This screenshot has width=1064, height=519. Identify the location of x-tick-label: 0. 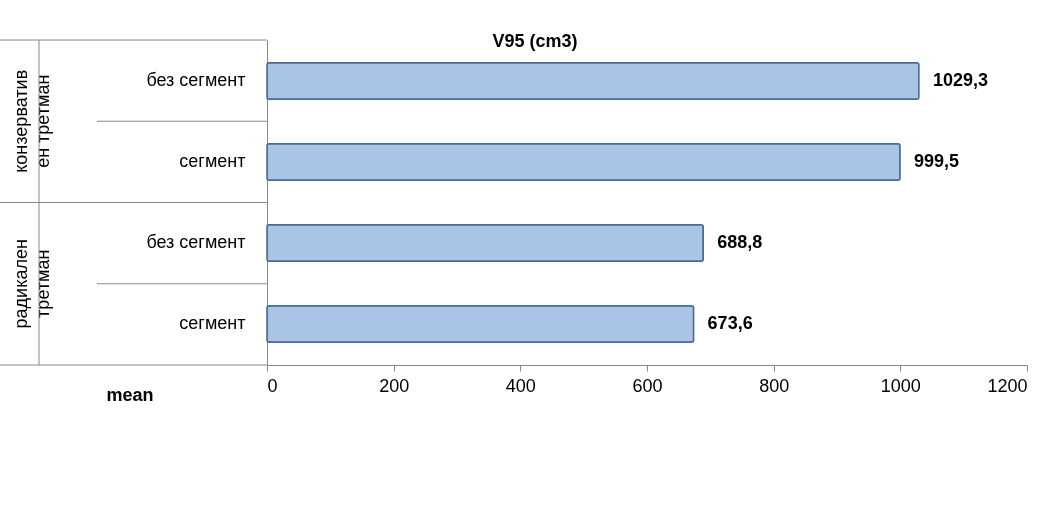
(272, 385).